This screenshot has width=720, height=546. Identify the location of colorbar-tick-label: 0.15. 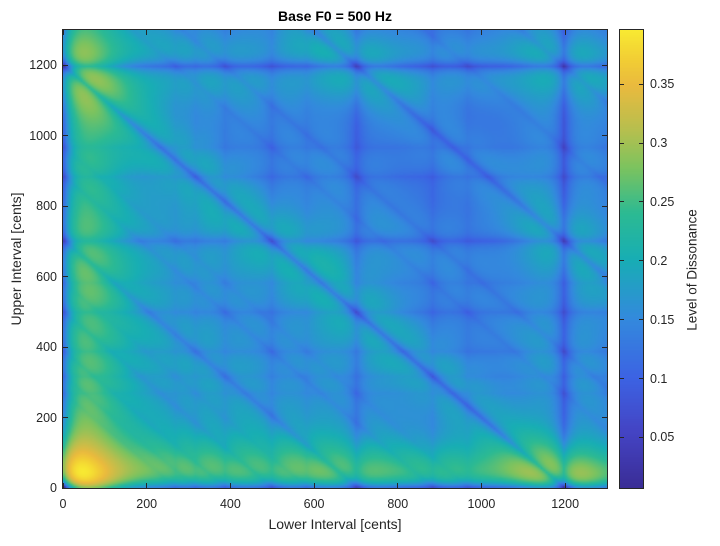
(662, 319).